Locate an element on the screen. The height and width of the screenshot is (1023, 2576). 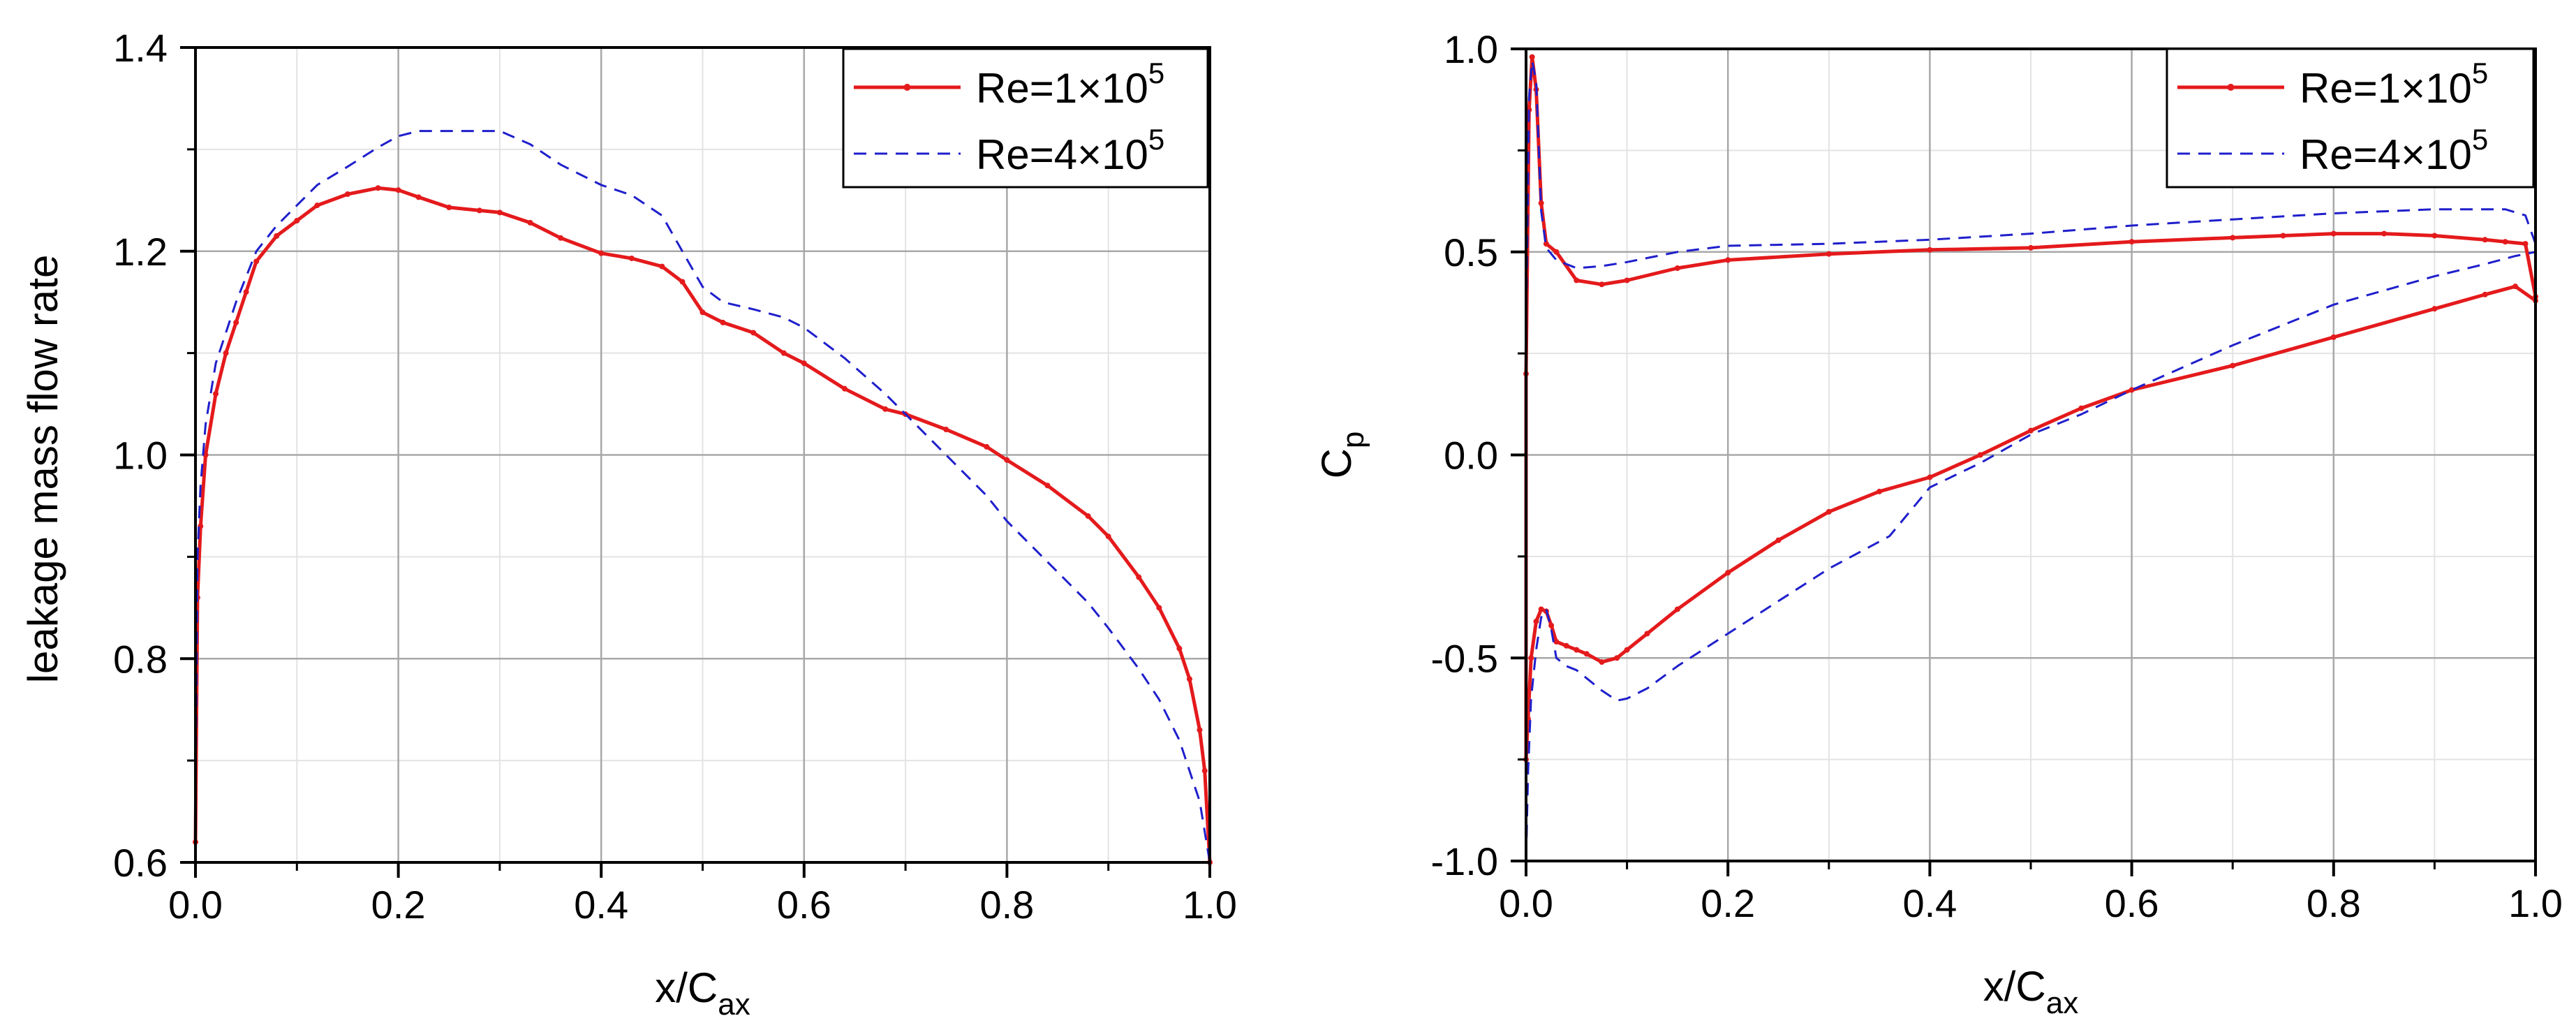
y-axis-label-main: C is located at coordinates (1336, 463).